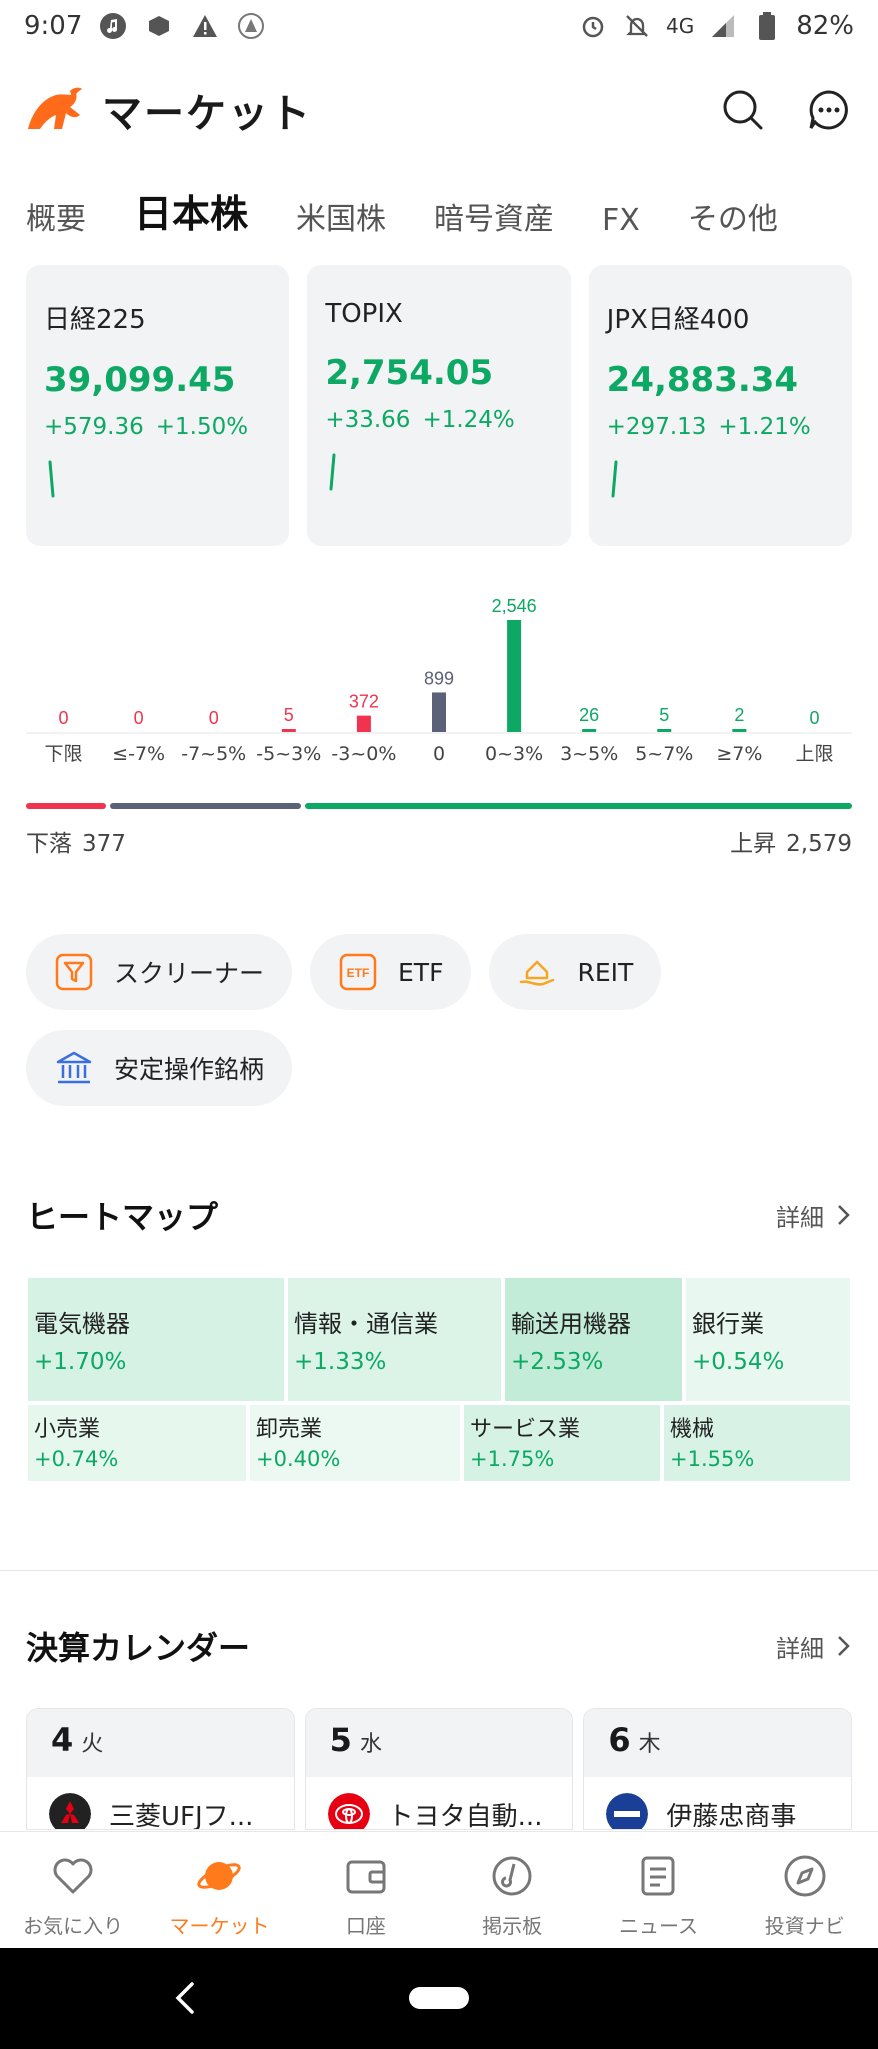 This screenshot has width=878, height=2049. I want to click on heatmap-cell-wholesale: 卸売業 +0.40%, so click(355, 1443).